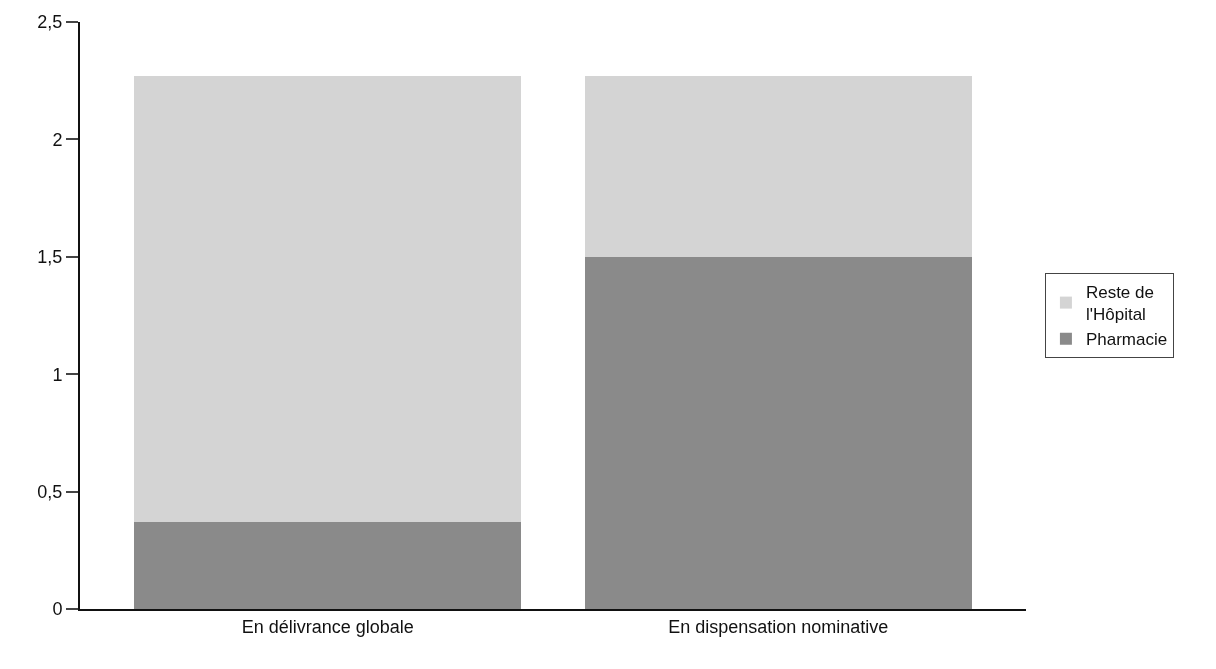 Image resolution: width=1216 pixels, height=669 pixels. What do you see at coordinates (327, 626) in the screenshot?
I see `x-tick-label: En délivrance globale` at bounding box center [327, 626].